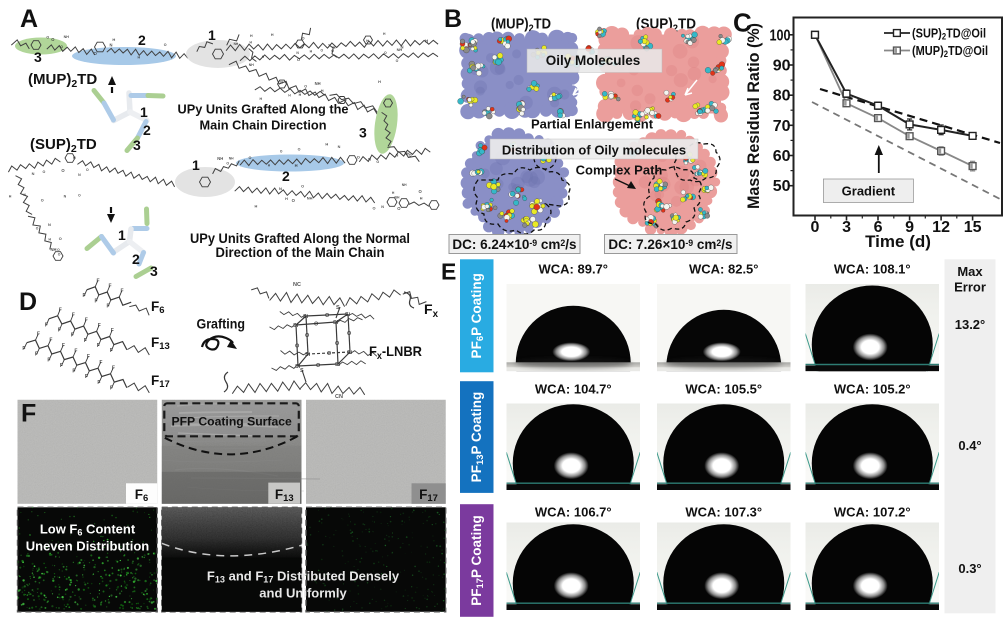 This screenshot has height=629, width=1008. I want to click on svg-text: WCA: 108.1°, so click(872, 269).